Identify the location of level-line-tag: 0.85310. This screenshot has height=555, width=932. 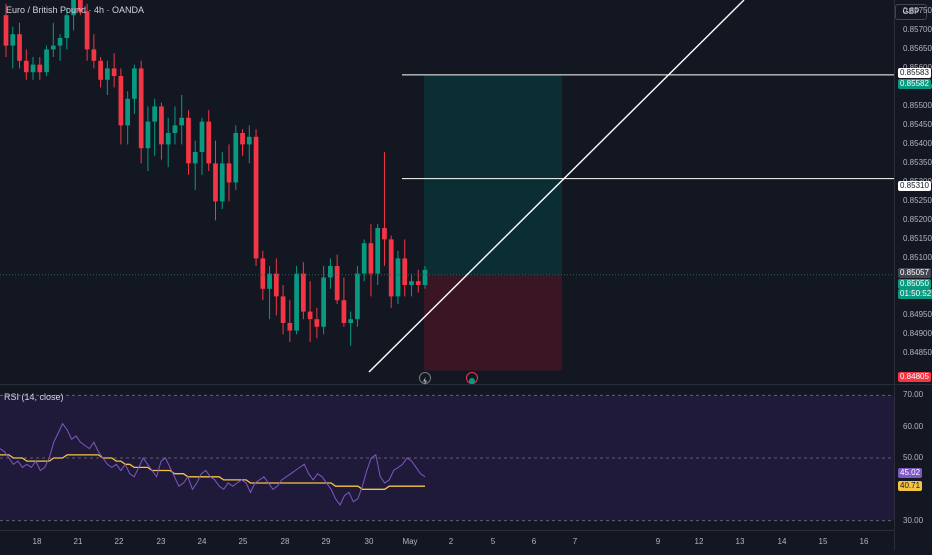
(914, 186).